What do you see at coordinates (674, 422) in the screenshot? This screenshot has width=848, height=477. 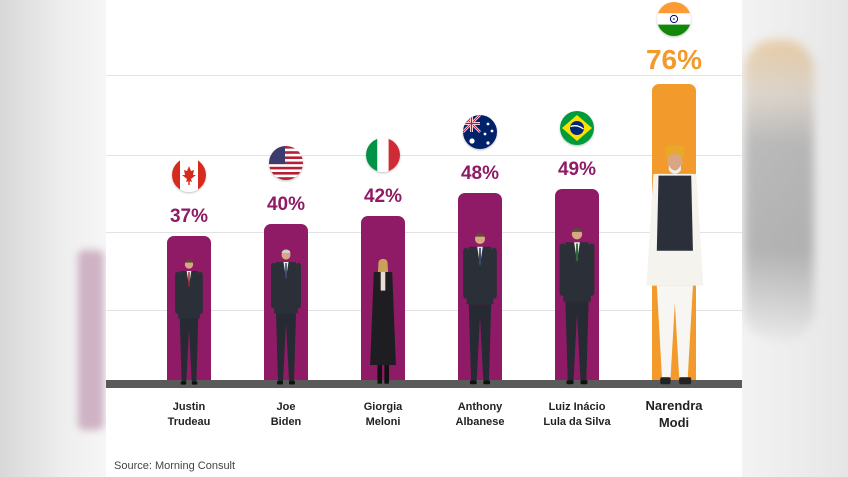 I see `category-label-line: Modi` at bounding box center [674, 422].